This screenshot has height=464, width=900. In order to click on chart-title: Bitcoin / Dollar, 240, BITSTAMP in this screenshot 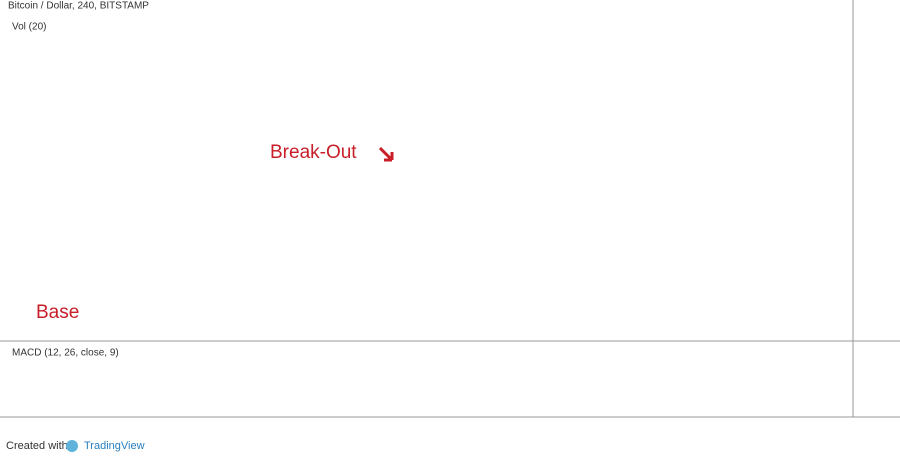, I will do `click(78, 6)`.